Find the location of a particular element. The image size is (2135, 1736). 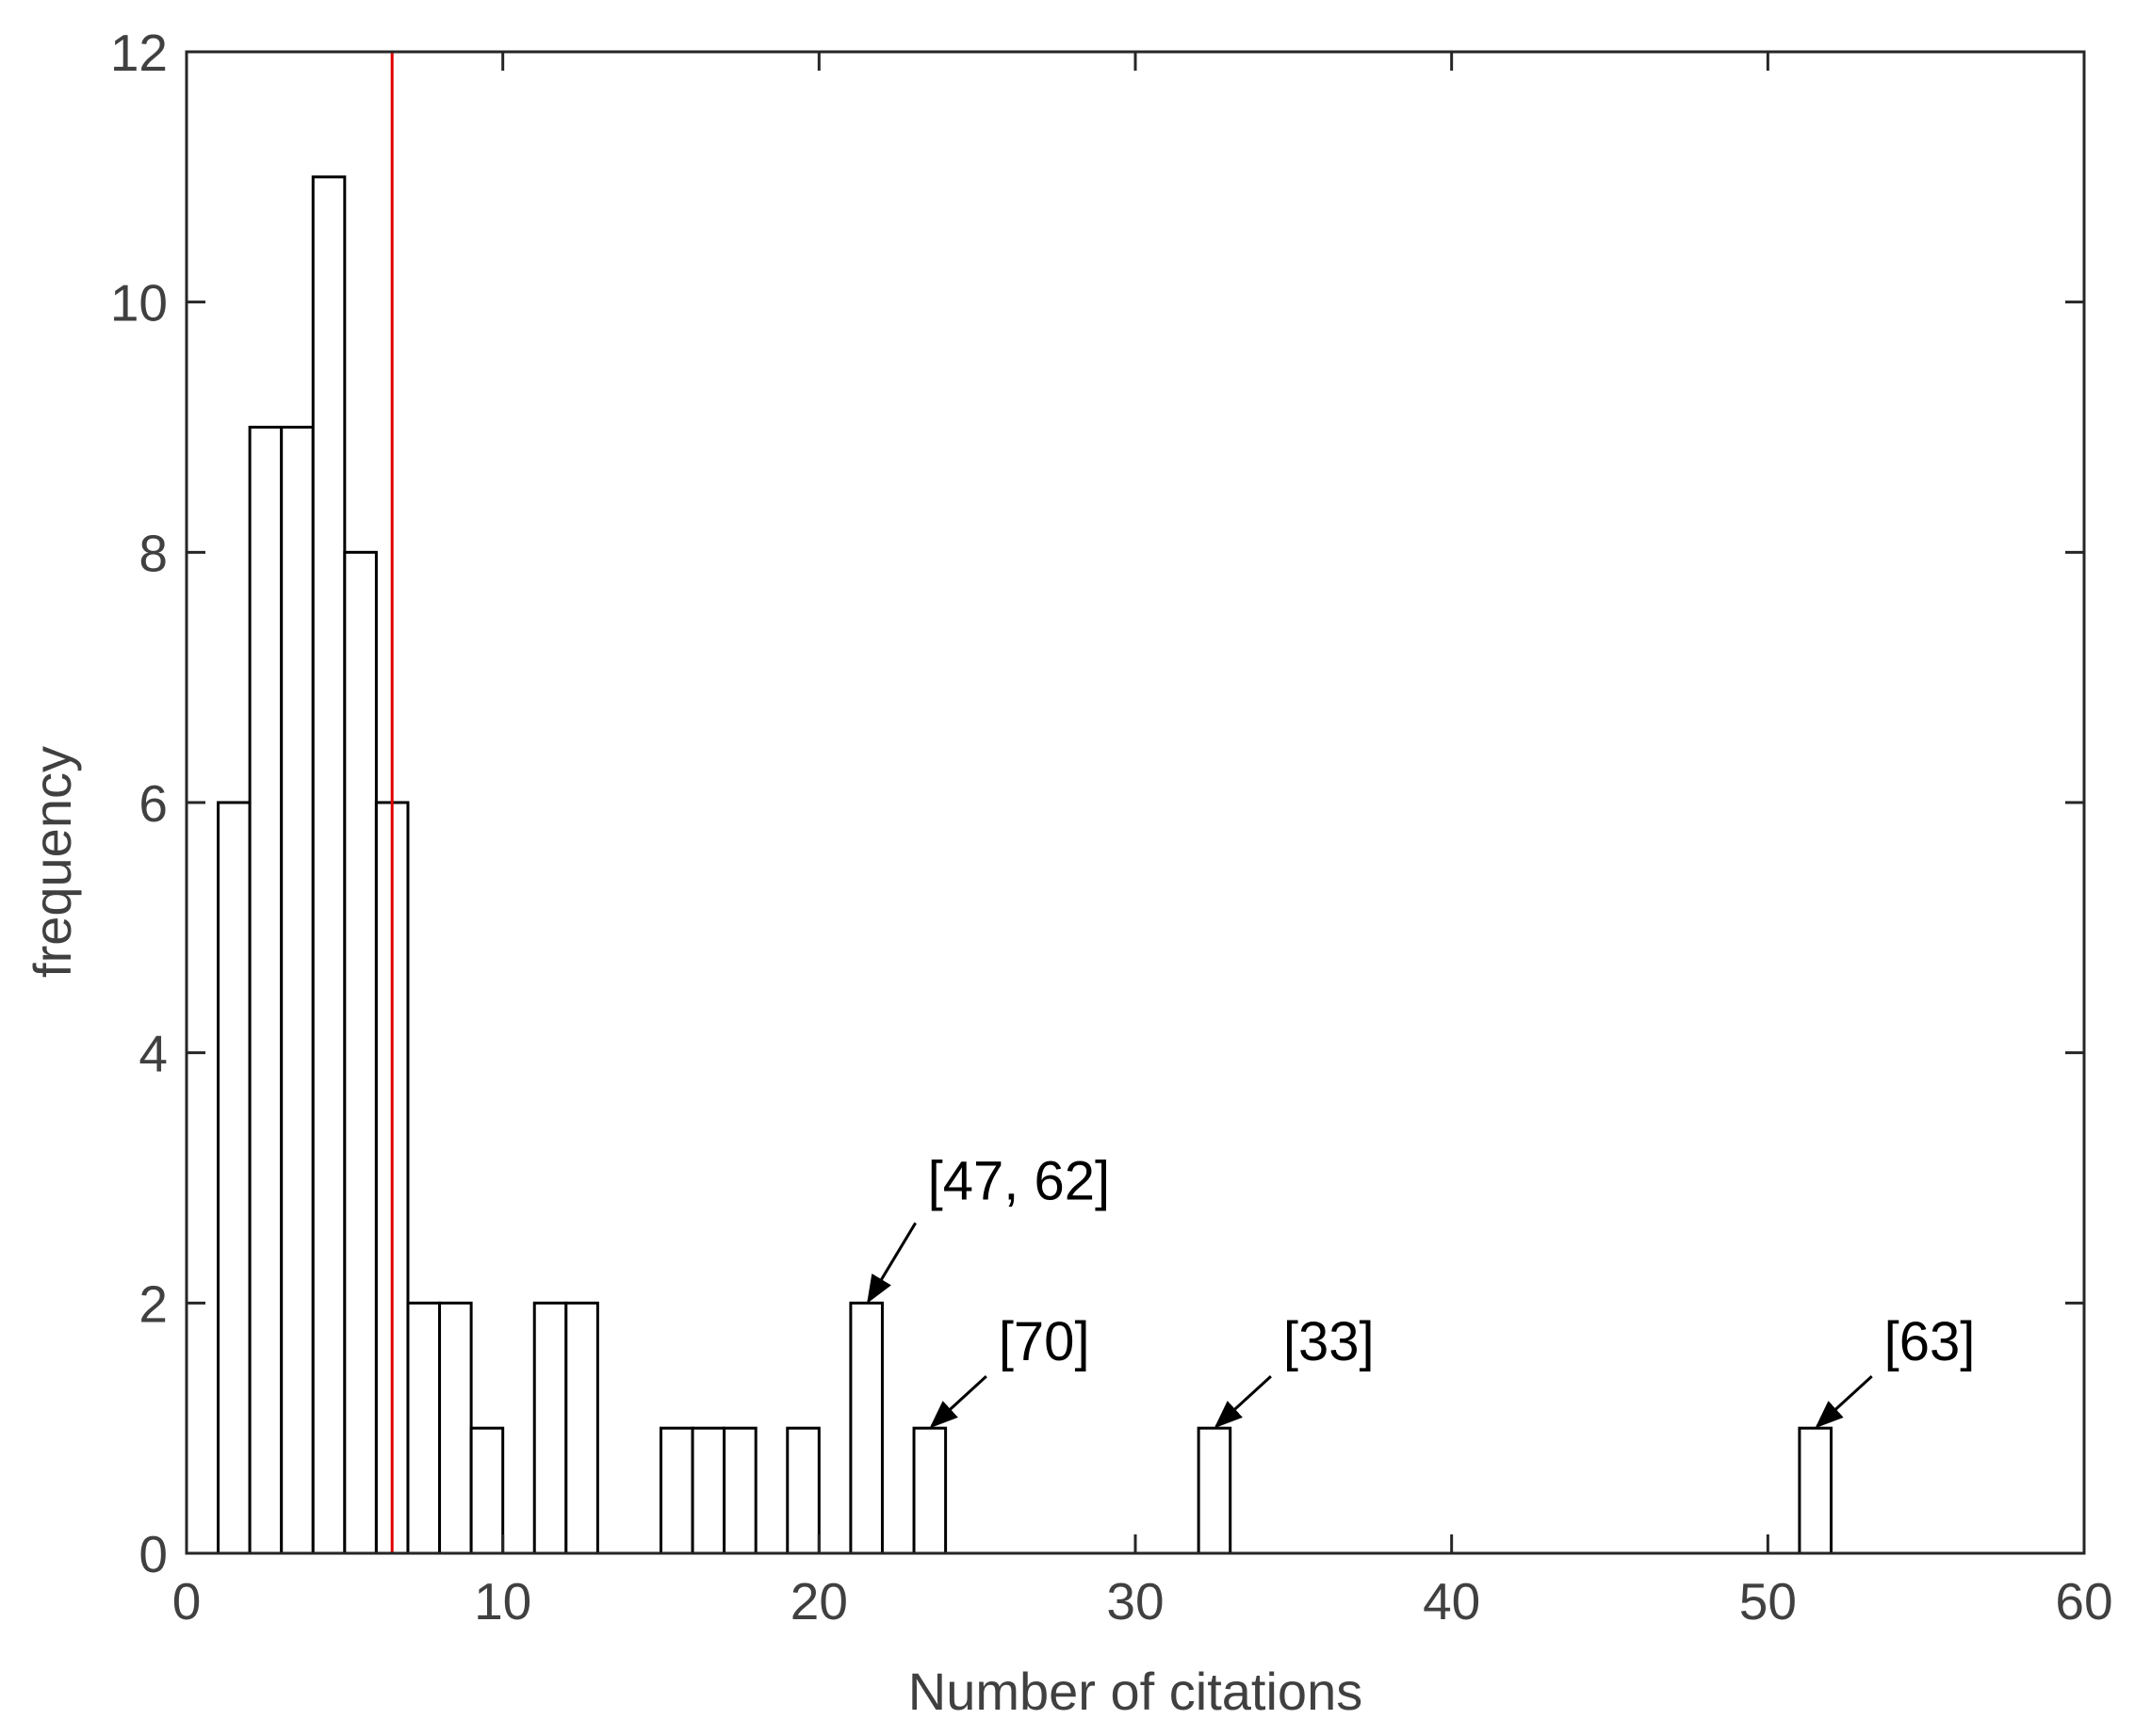

x-tick-label: 30 is located at coordinates (1135, 1601).